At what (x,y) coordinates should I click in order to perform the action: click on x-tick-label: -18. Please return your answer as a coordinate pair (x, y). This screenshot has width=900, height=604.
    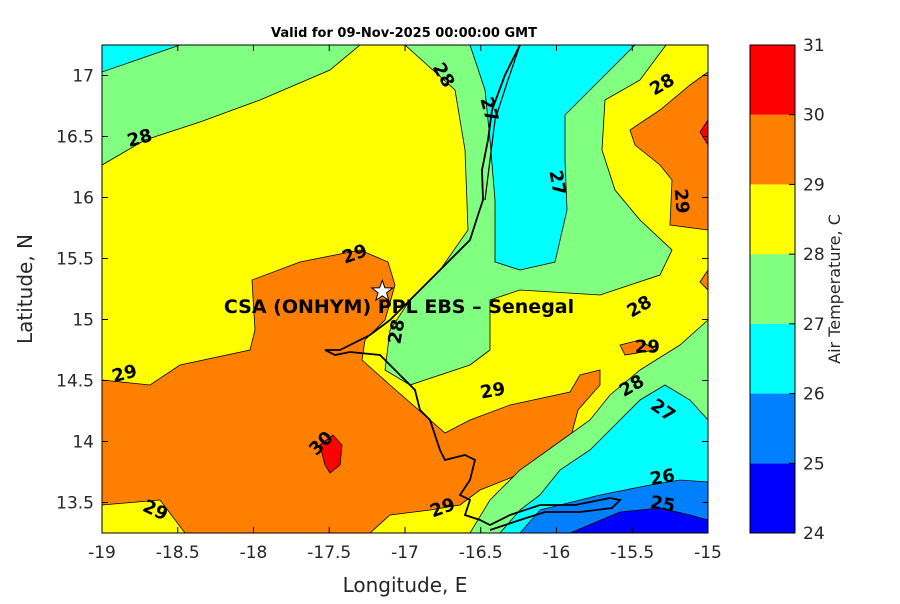
    Looking at the image, I should click on (254, 553).